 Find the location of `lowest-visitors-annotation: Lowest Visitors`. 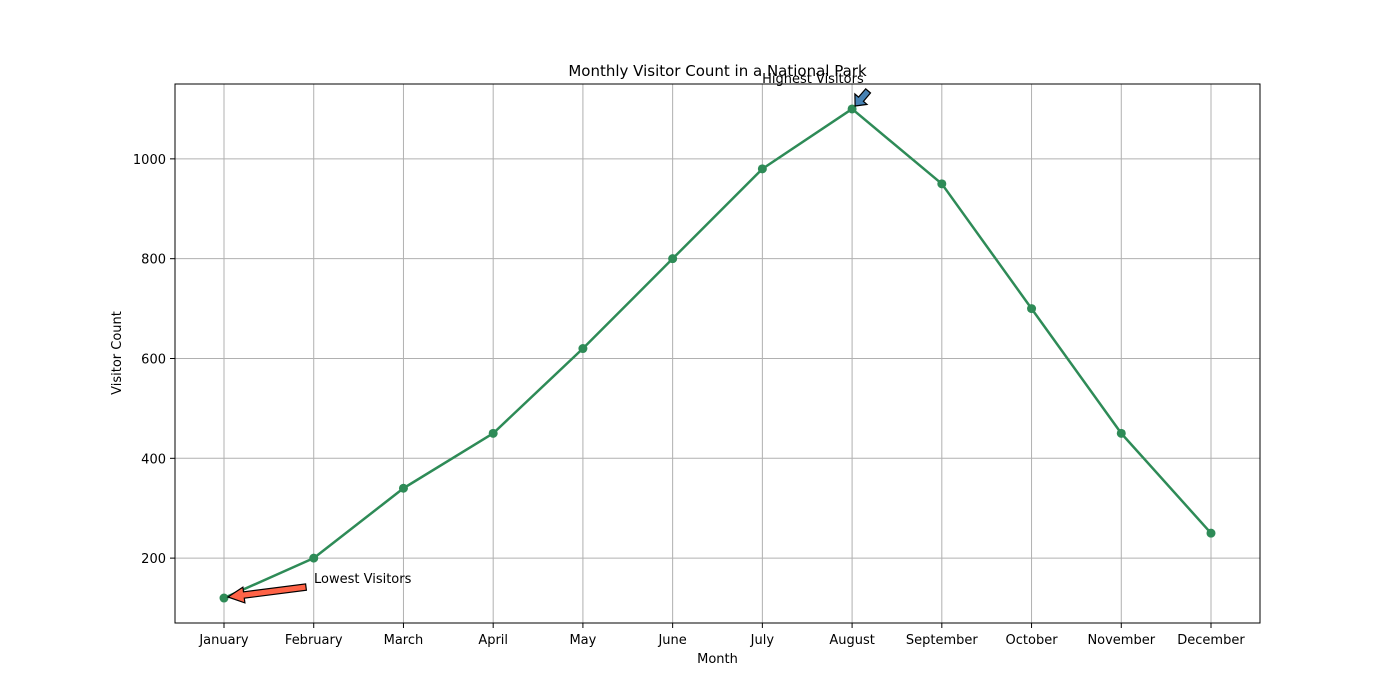

lowest-visitors-annotation: Lowest Visitors is located at coordinates (363, 579).